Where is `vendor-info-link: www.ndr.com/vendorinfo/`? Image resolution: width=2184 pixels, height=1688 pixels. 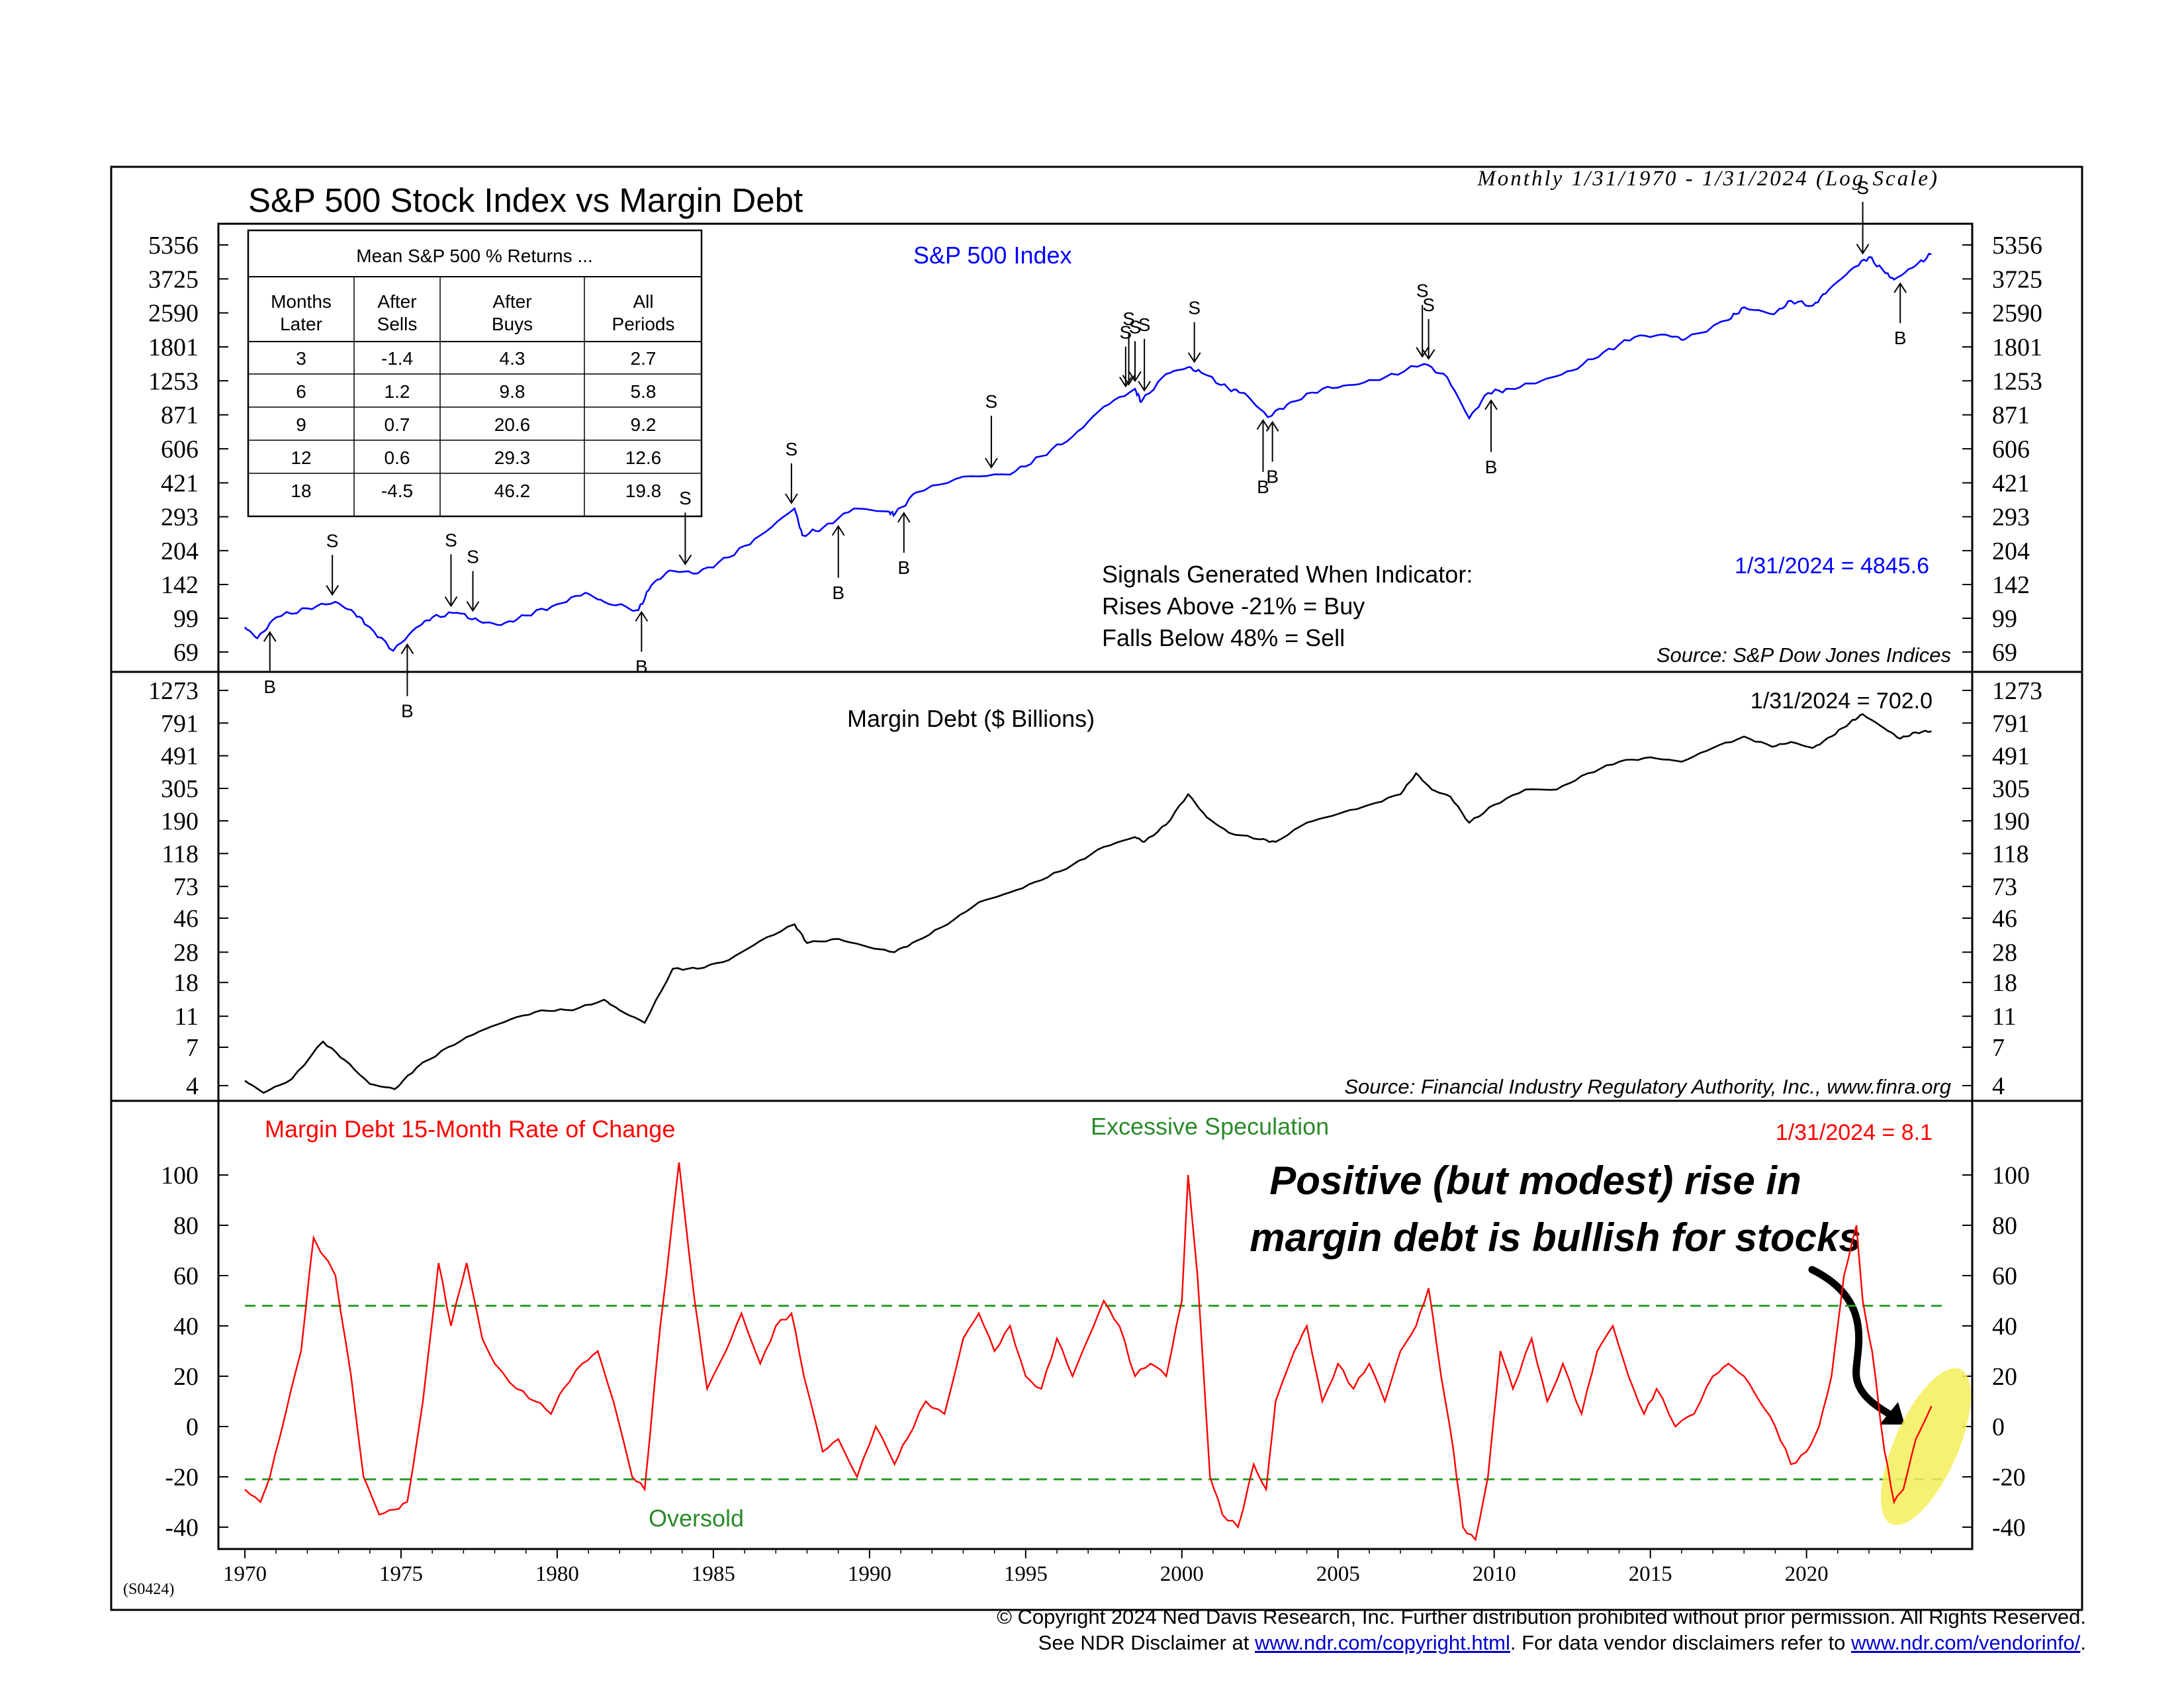 vendor-info-link: www.ndr.com/vendorinfo/ is located at coordinates (1966, 1642).